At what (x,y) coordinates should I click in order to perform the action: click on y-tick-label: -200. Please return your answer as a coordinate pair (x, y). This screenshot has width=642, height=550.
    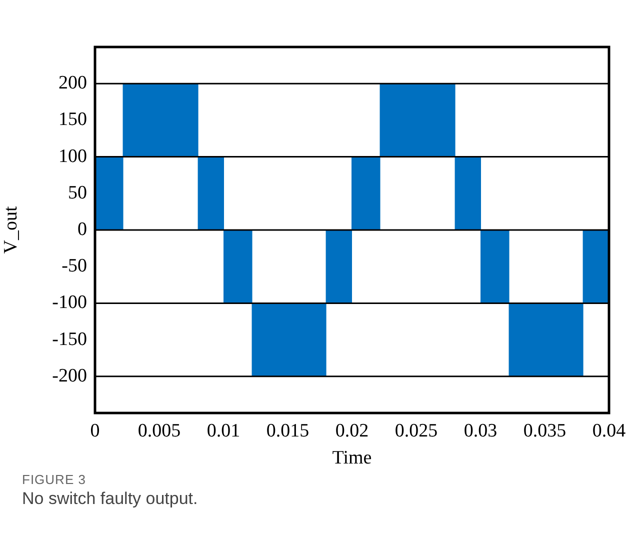
    Looking at the image, I should click on (69, 375).